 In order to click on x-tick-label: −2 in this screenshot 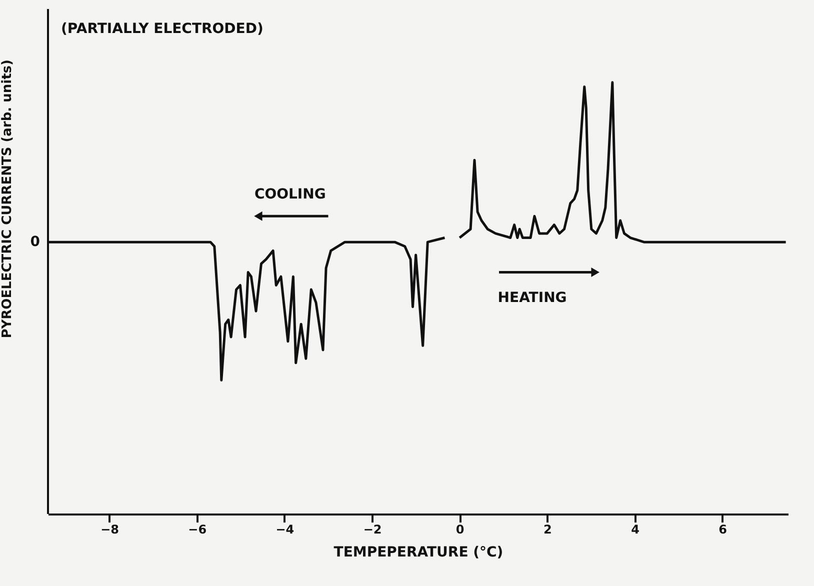, I will do `click(372, 529)`.